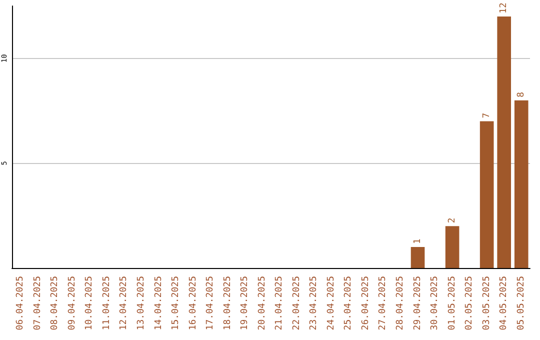  I want to click on x-tick-label: 10.04.2025, so click(89, 303).